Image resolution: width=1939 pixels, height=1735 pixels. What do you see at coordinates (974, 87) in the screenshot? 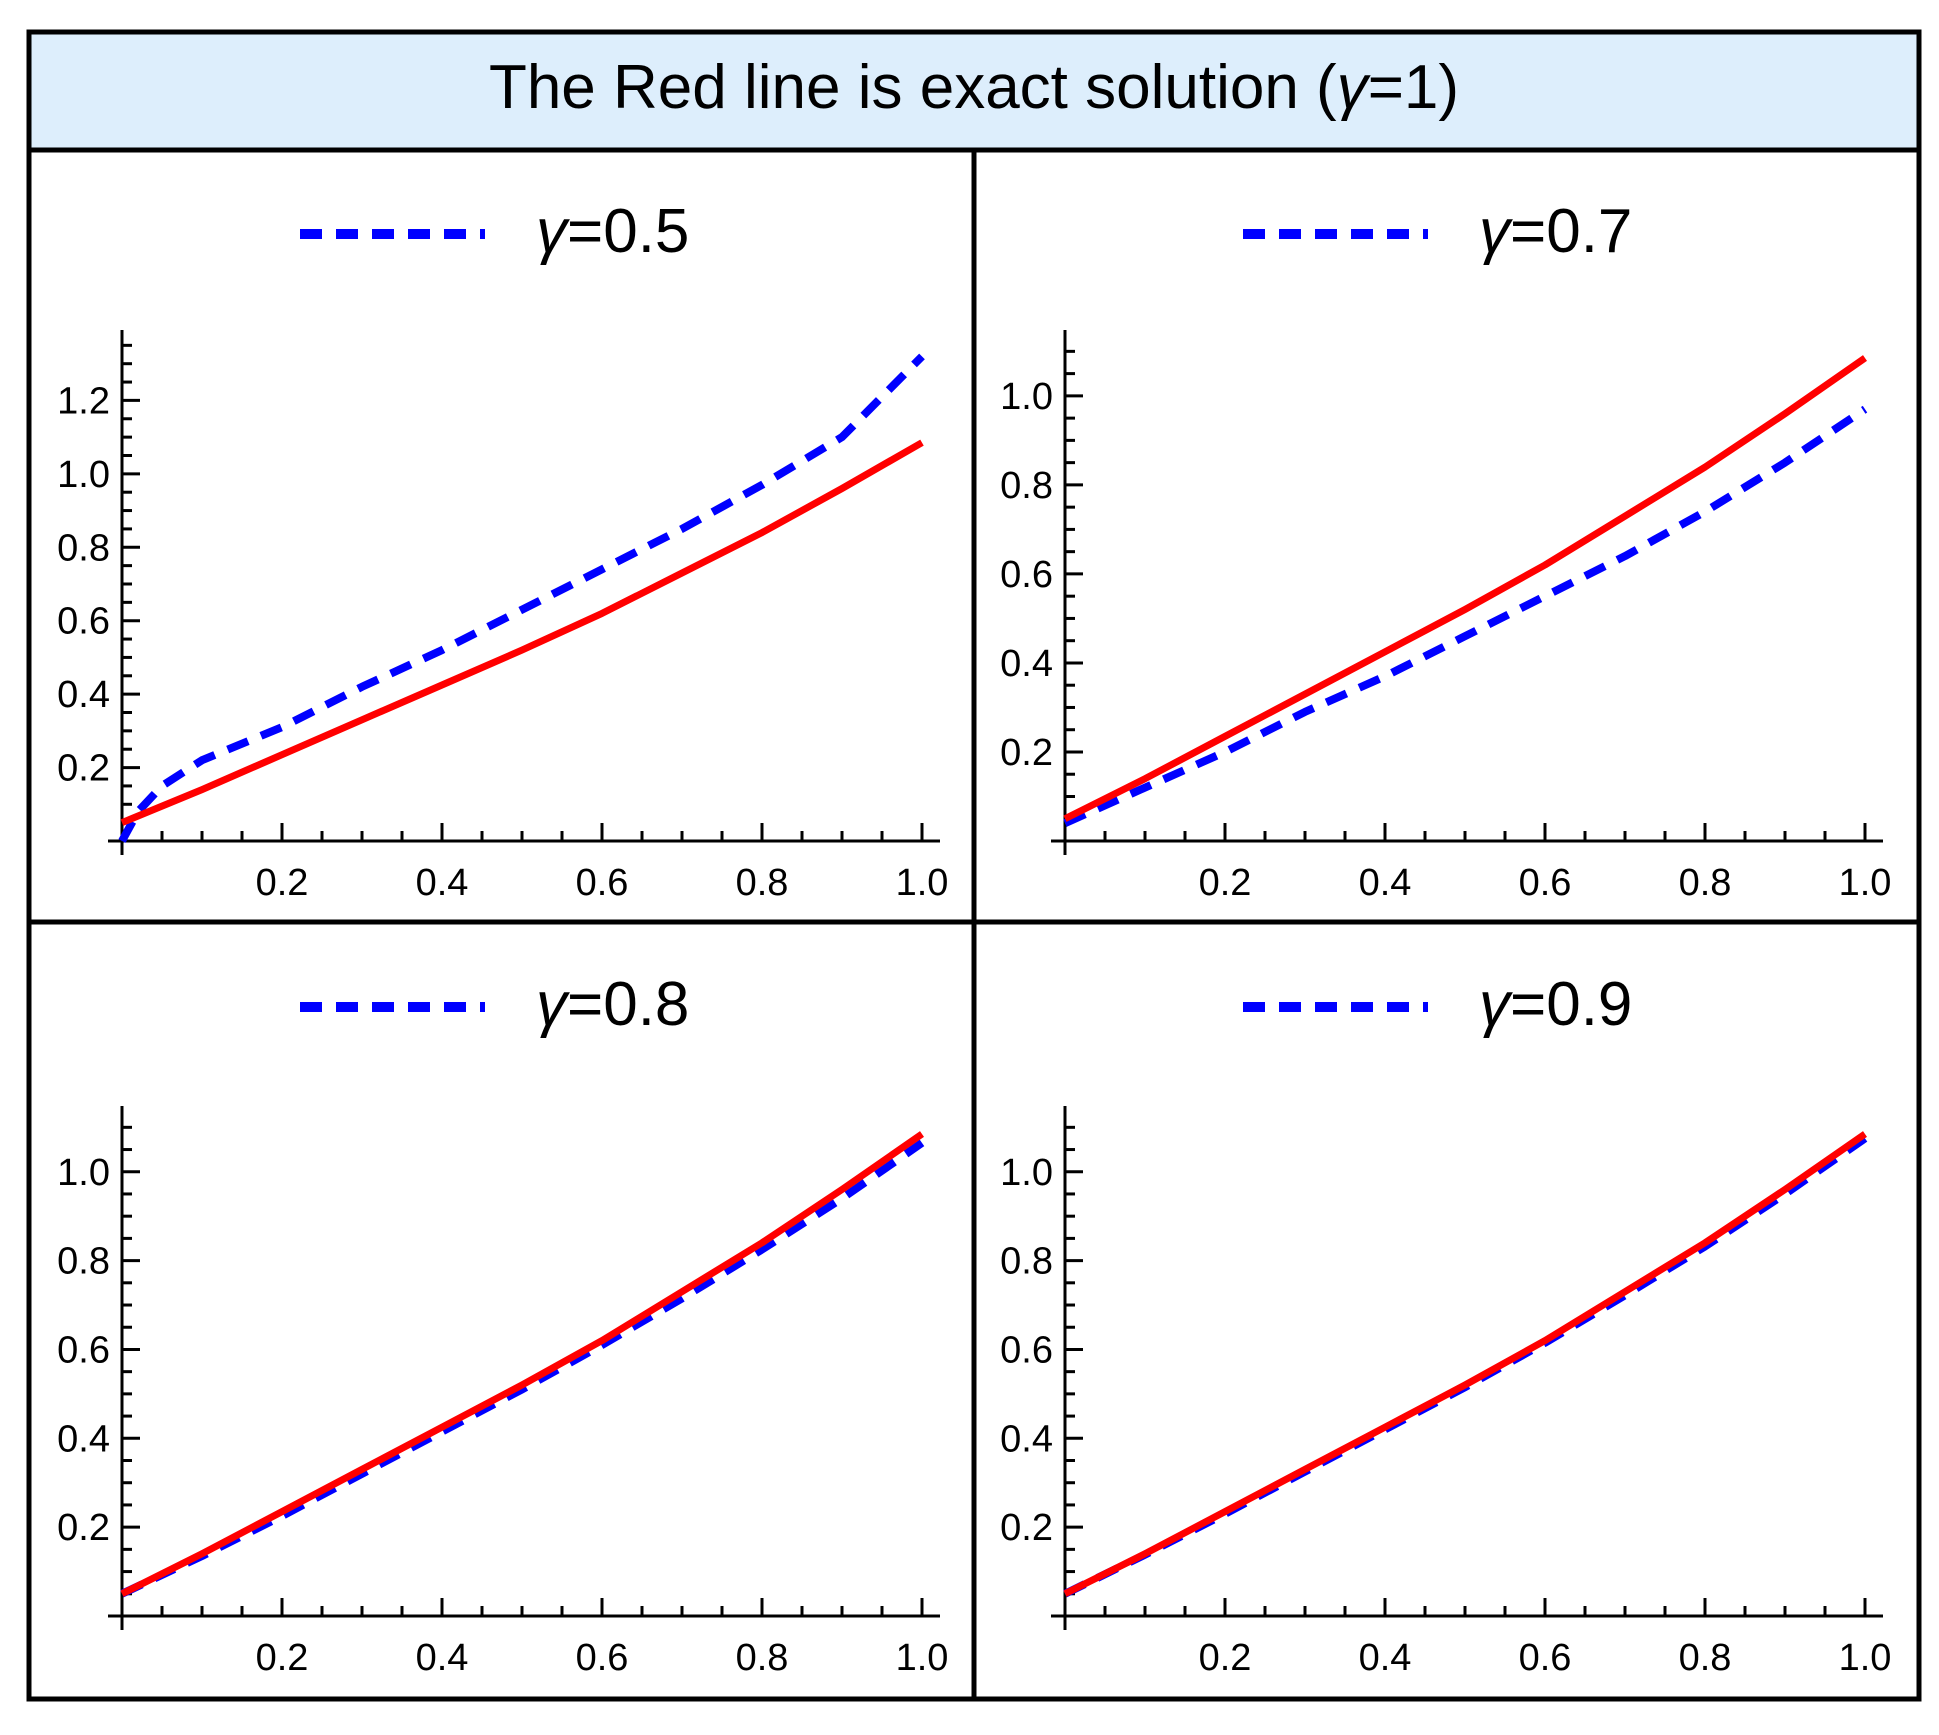
I see `figure-title: The Red line is exact solution (γ=1)` at bounding box center [974, 87].